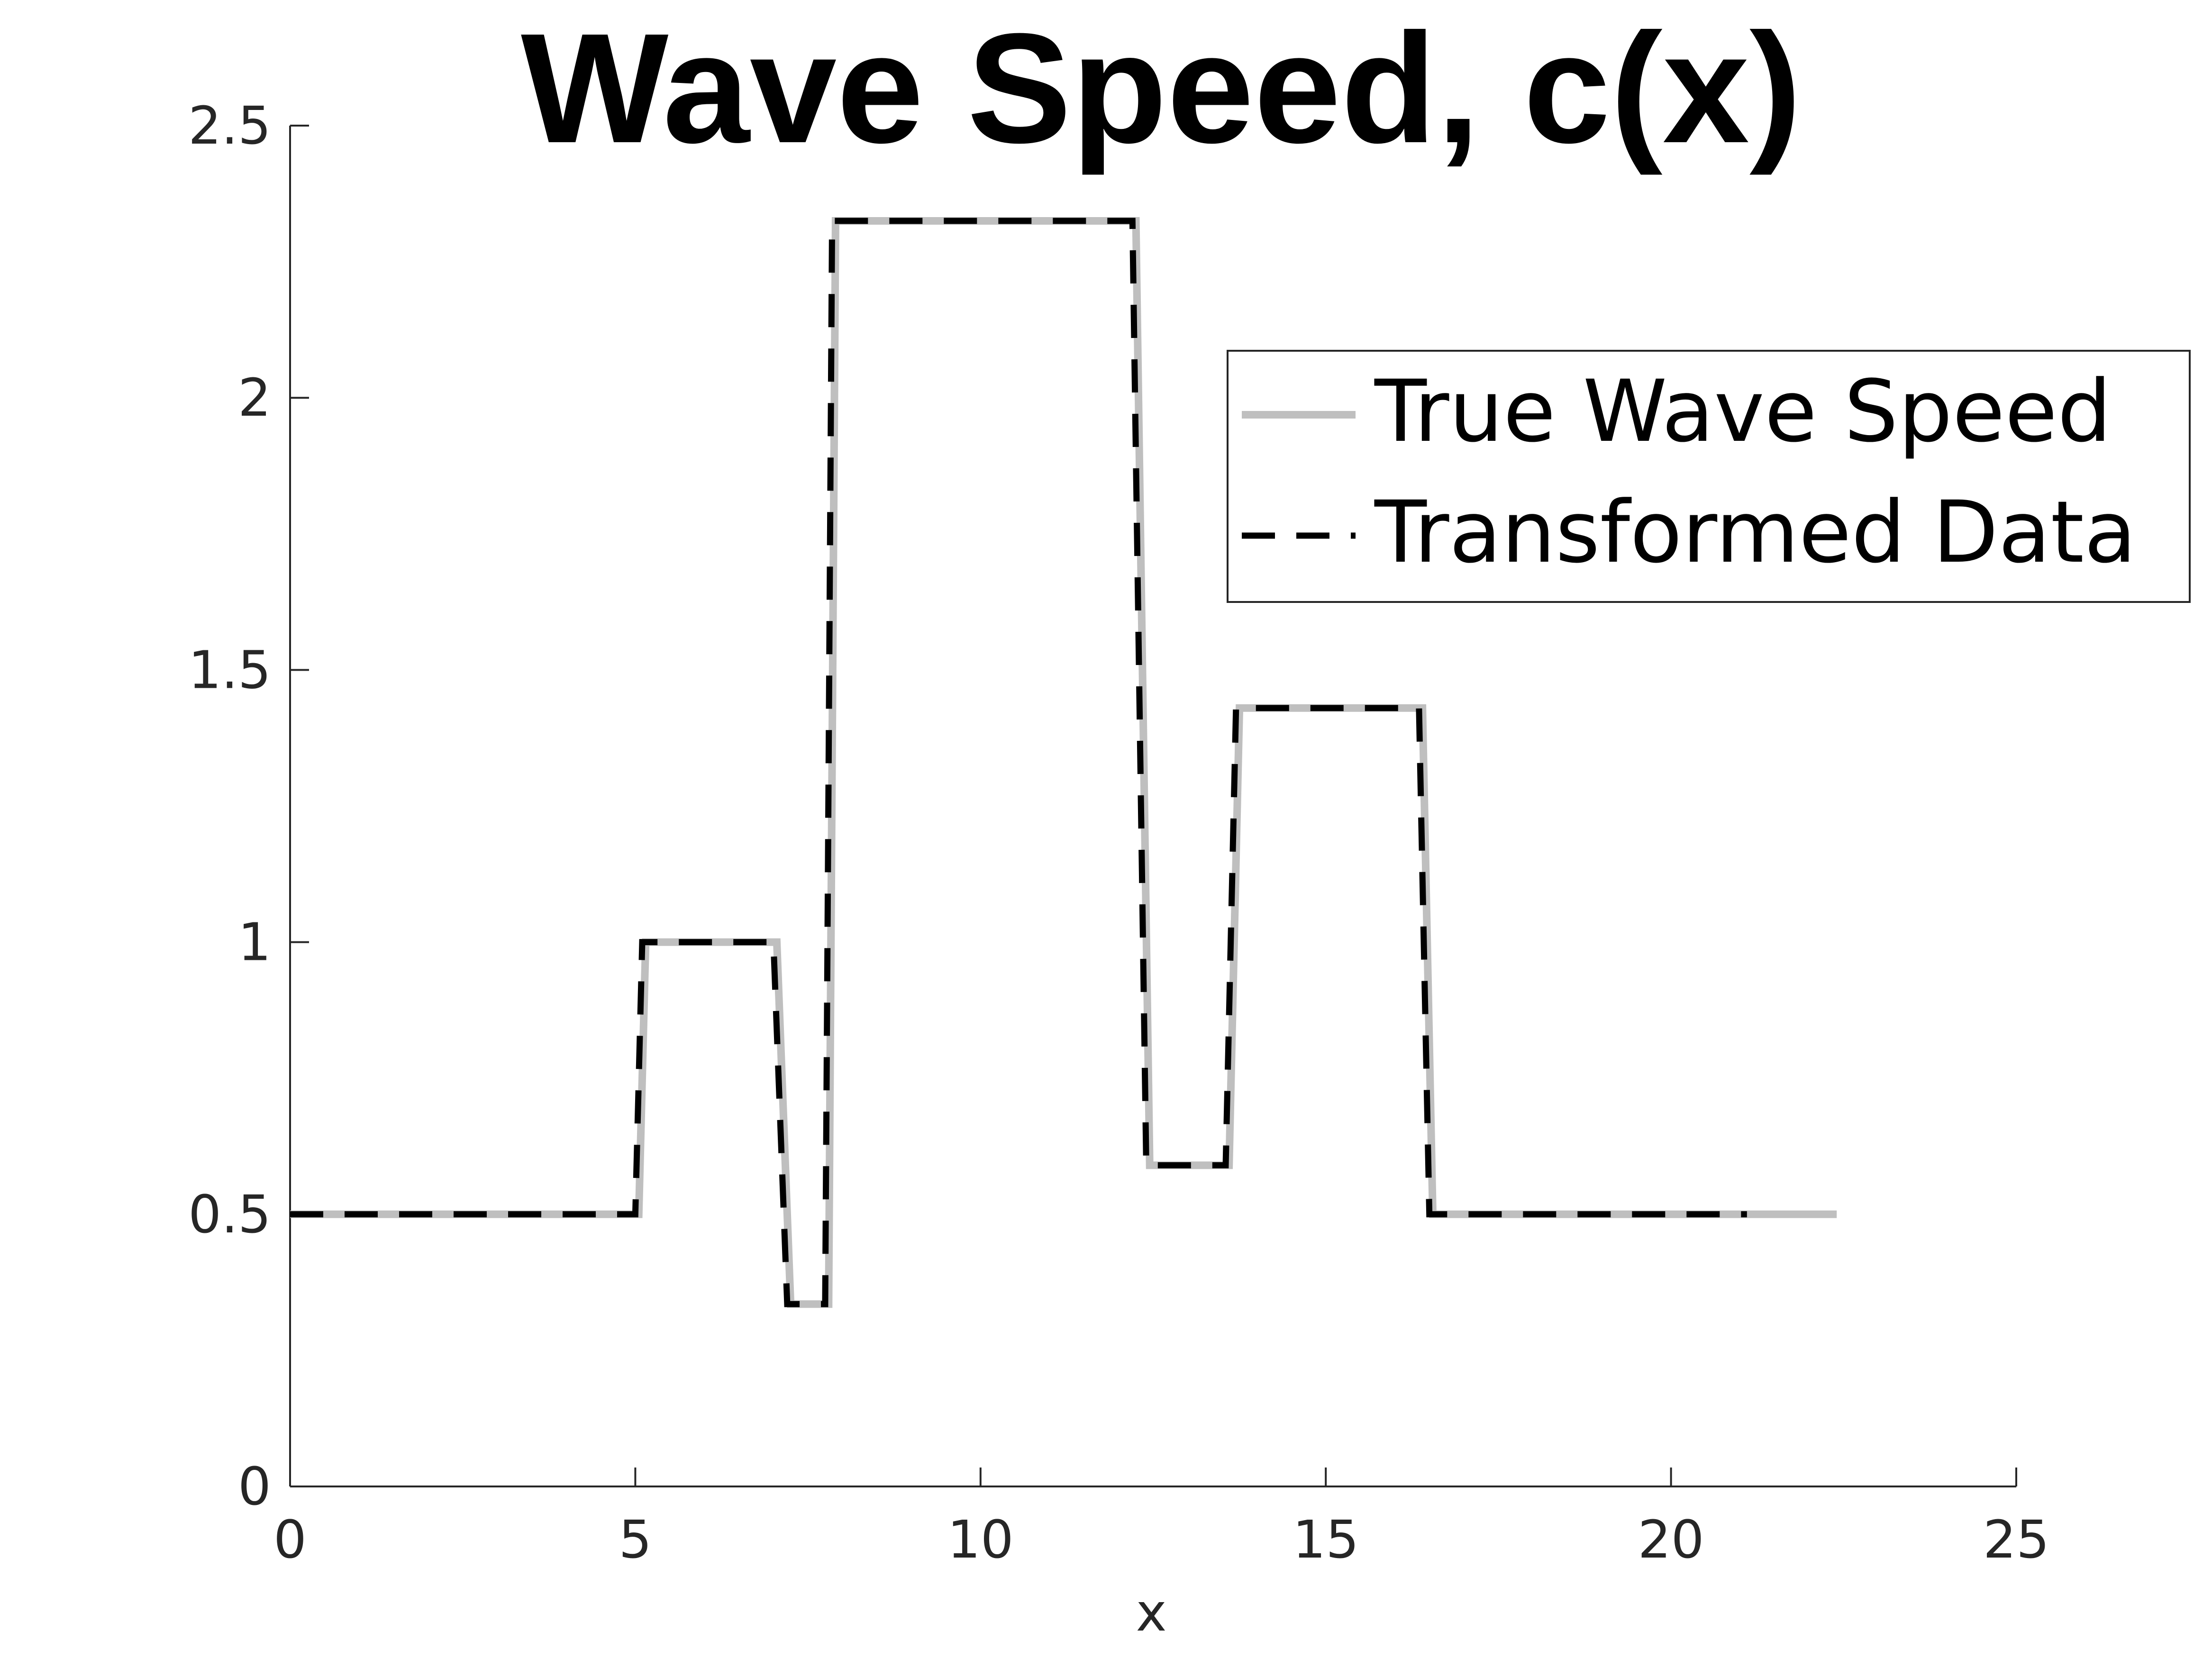 Image resolution: width=2212 pixels, height=1659 pixels. What do you see at coordinates (1161, 88) in the screenshot?
I see `chart-title: Wave Speed, c(x)` at bounding box center [1161, 88].